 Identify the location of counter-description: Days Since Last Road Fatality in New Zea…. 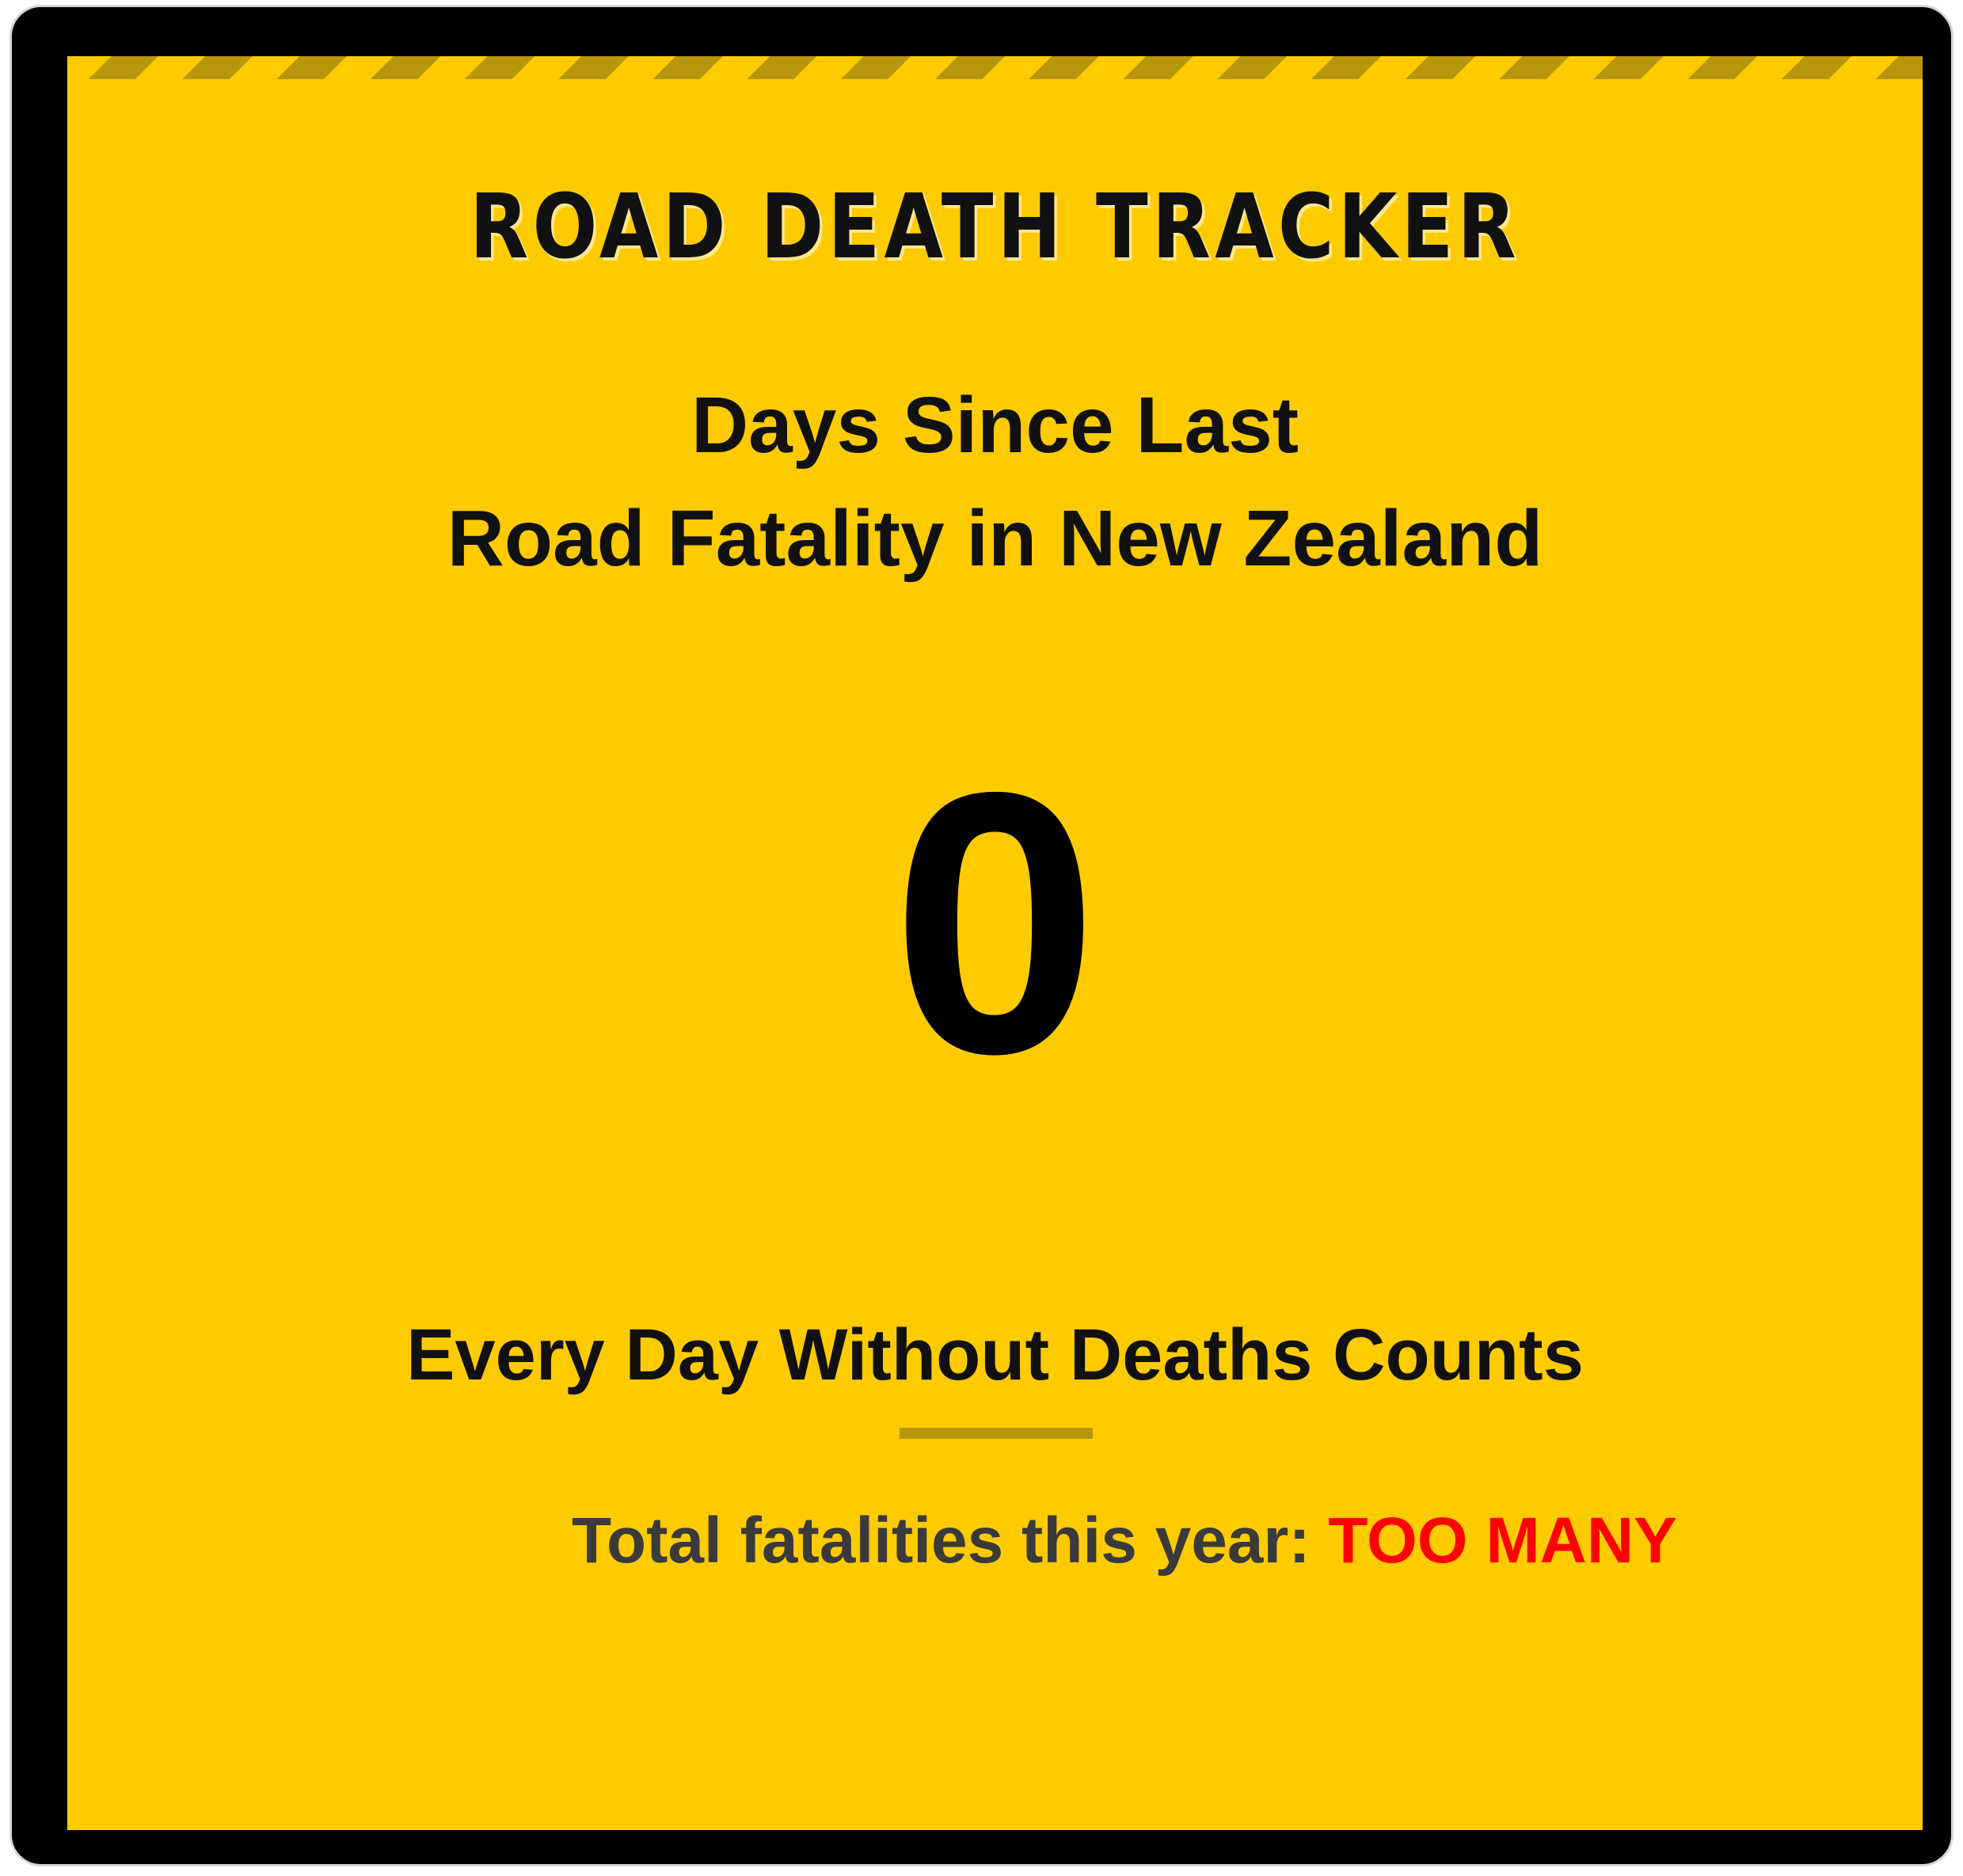
(995, 483).